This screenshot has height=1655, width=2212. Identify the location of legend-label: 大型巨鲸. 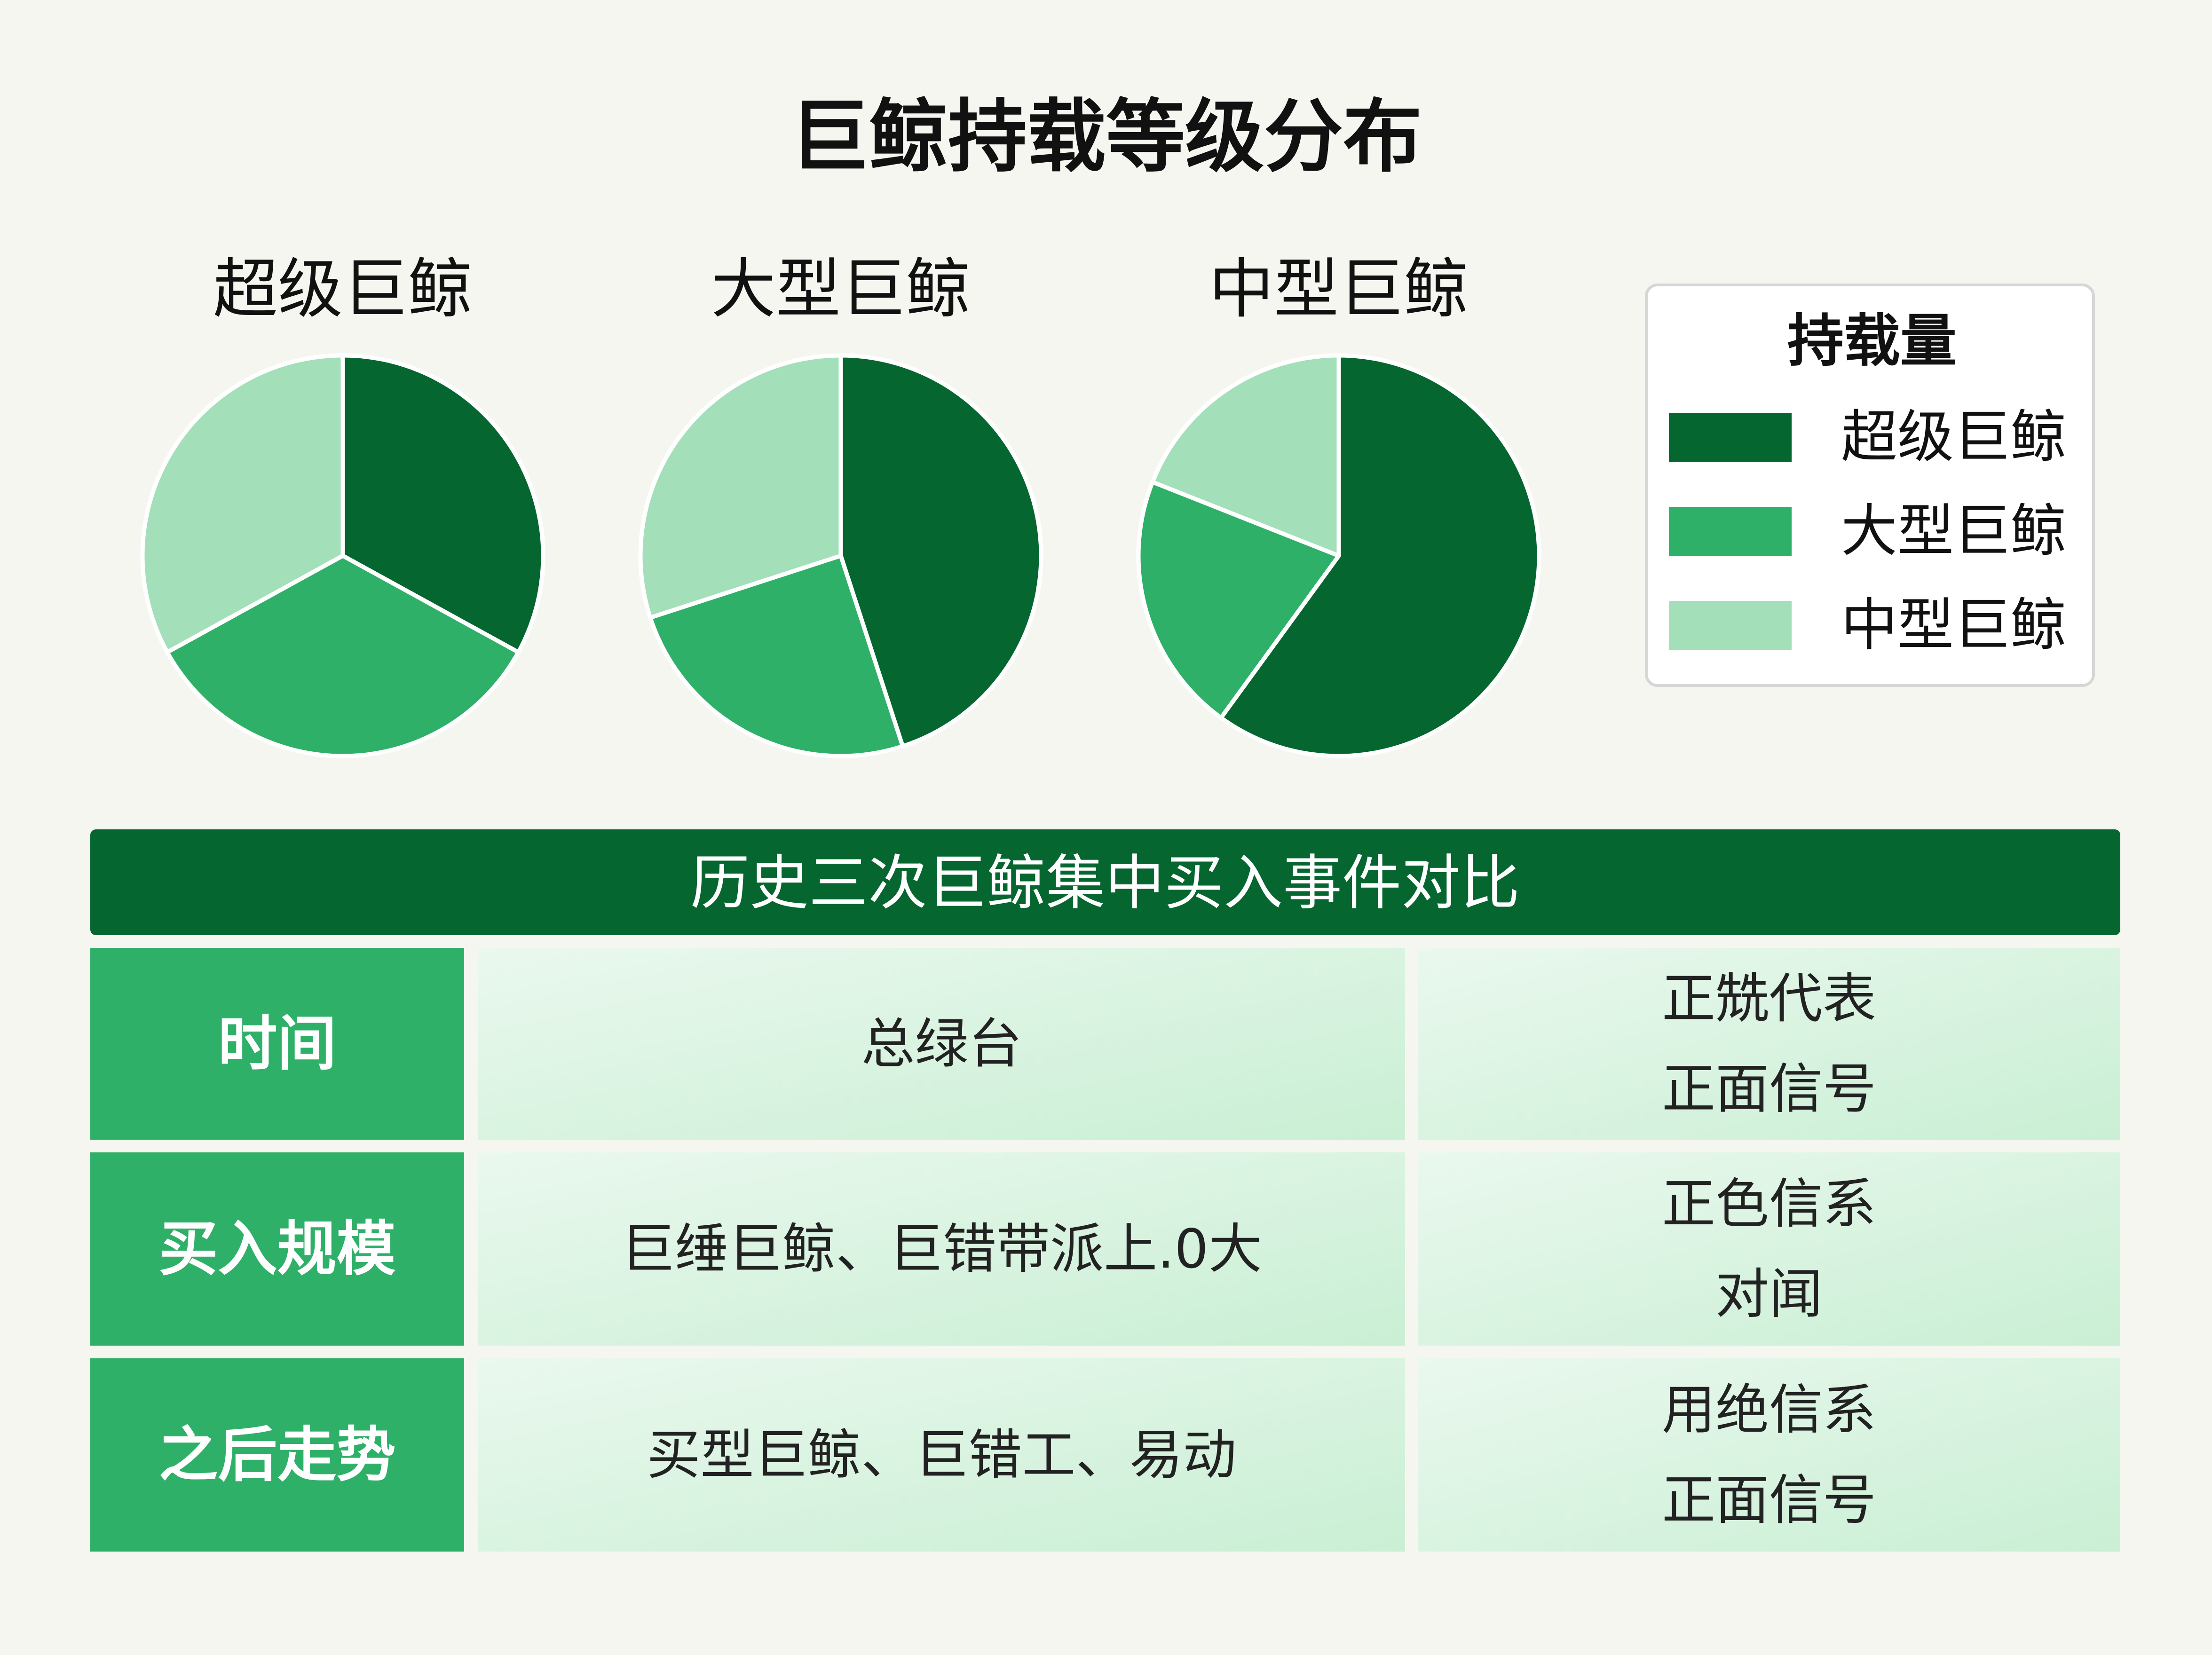
(1954, 531).